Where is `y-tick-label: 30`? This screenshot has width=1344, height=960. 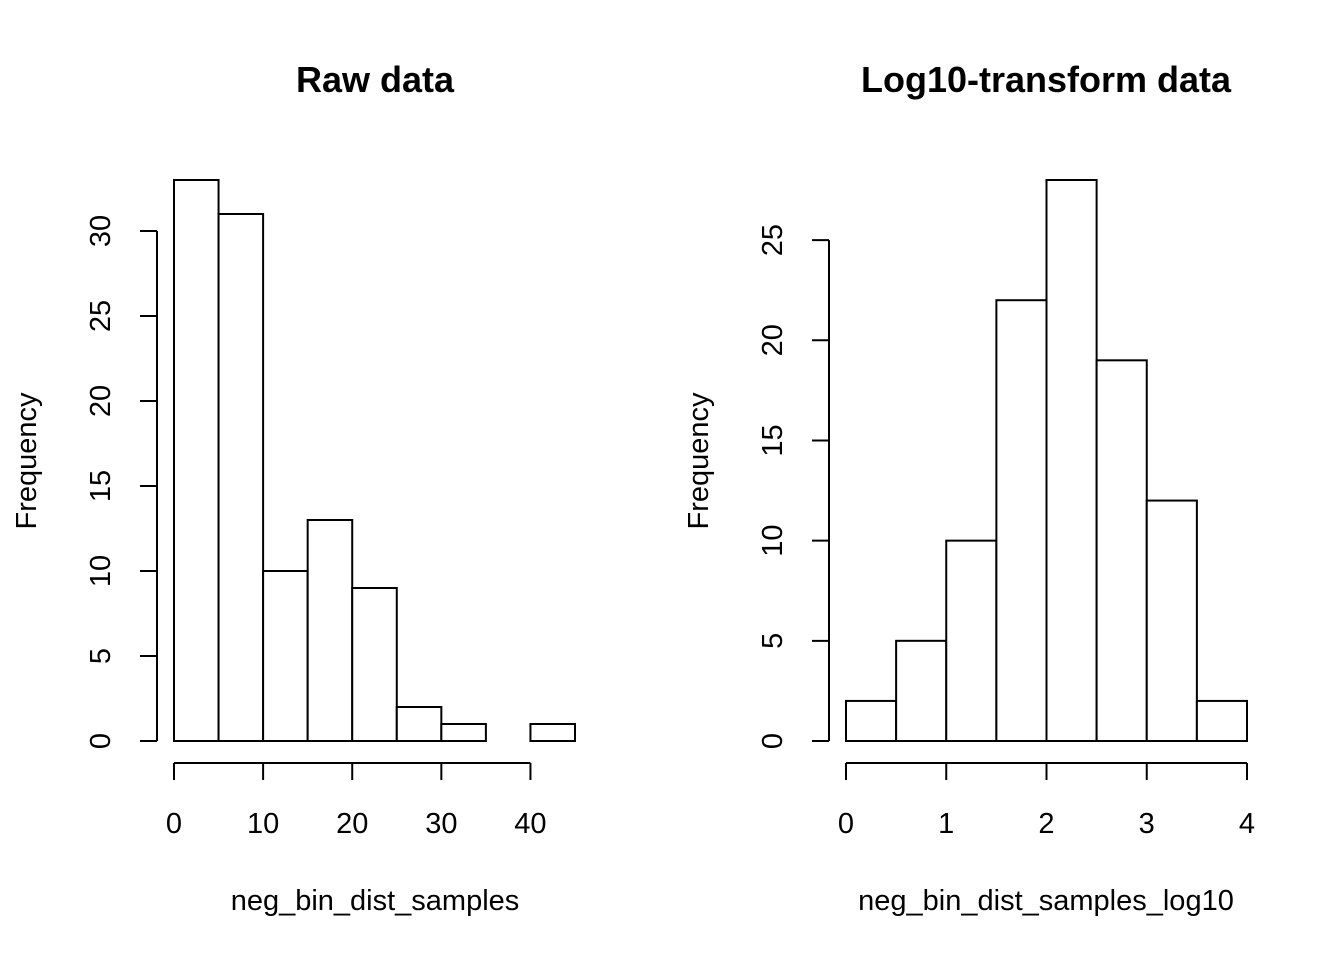
y-tick-label: 30 is located at coordinates (101, 231).